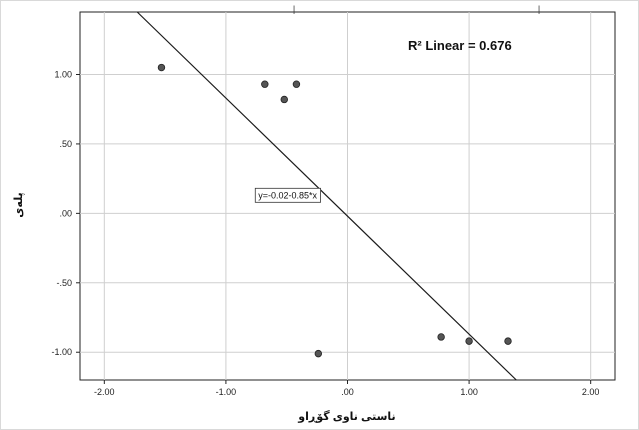  Describe the element at coordinates (19, 204) in the screenshot. I see `y-axis-title: پلەی` at that location.